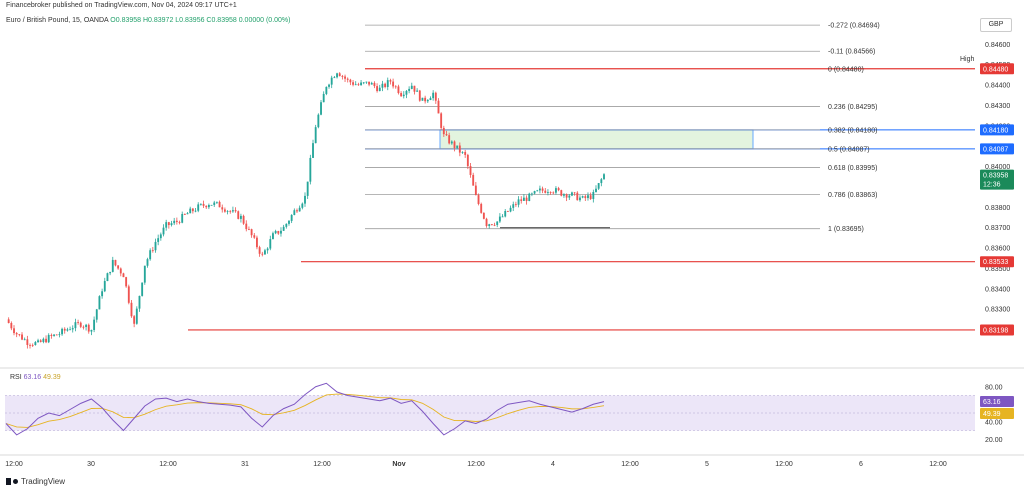 Image resolution: width=1024 pixels, height=493 pixels. What do you see at coordinates (852, 130) in the screenshot?
I see `fib-level-label: 0.382 (0.84180)` at bounding box center [852, 130].